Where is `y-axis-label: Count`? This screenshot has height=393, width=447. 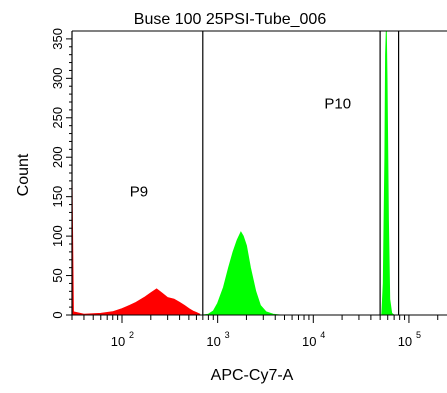 y-axis-label: Count is located at coordinates (23, 174).